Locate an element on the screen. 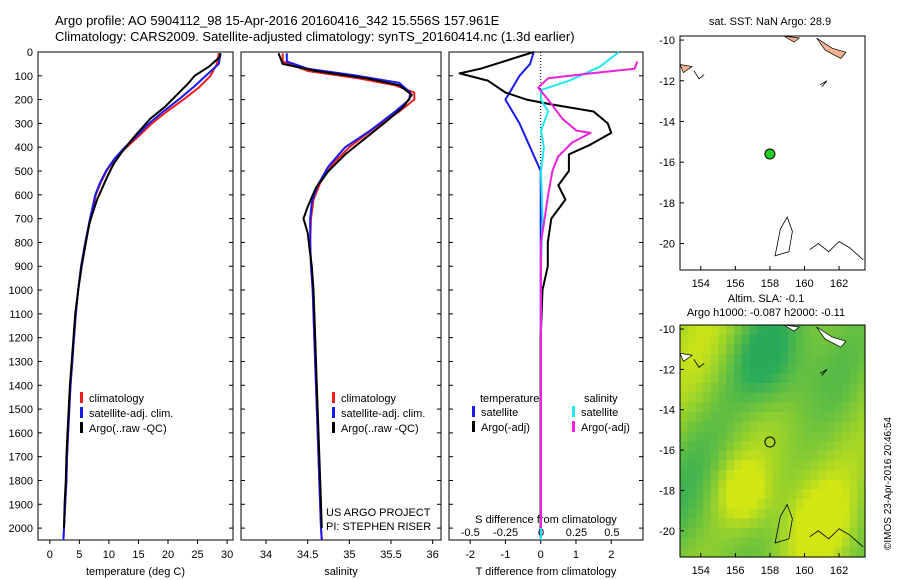  map-y-tick-label: -20 is located at coordinates (667, 532).